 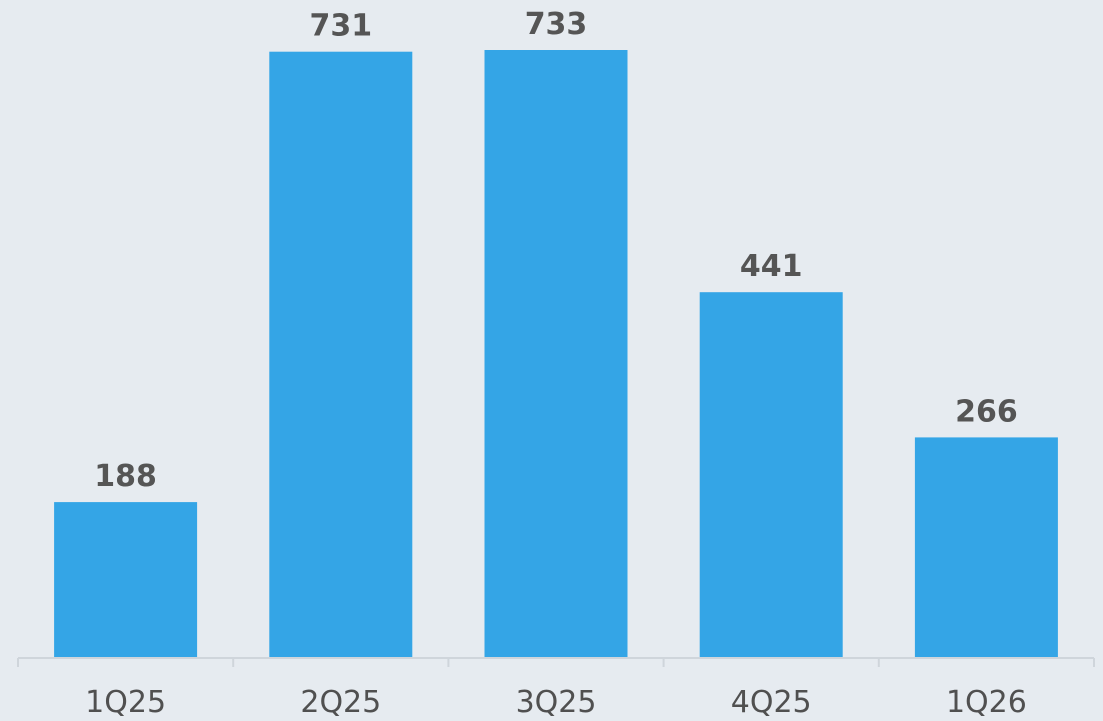 I want to click on bar-3Q25, so click(x=556, y=354).